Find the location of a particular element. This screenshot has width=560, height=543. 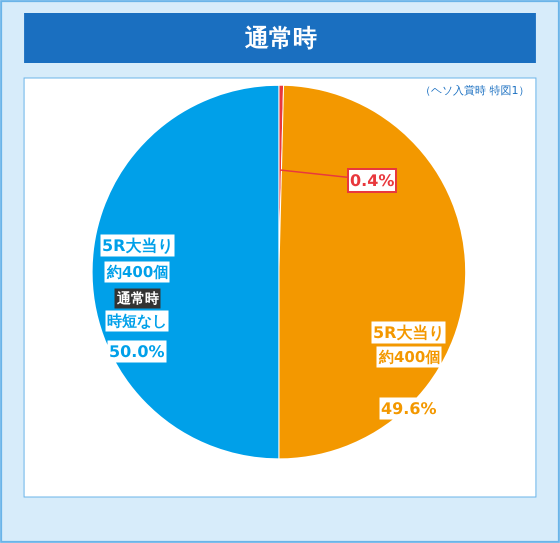

text: 通常時 is located at coordinates (137, 298).